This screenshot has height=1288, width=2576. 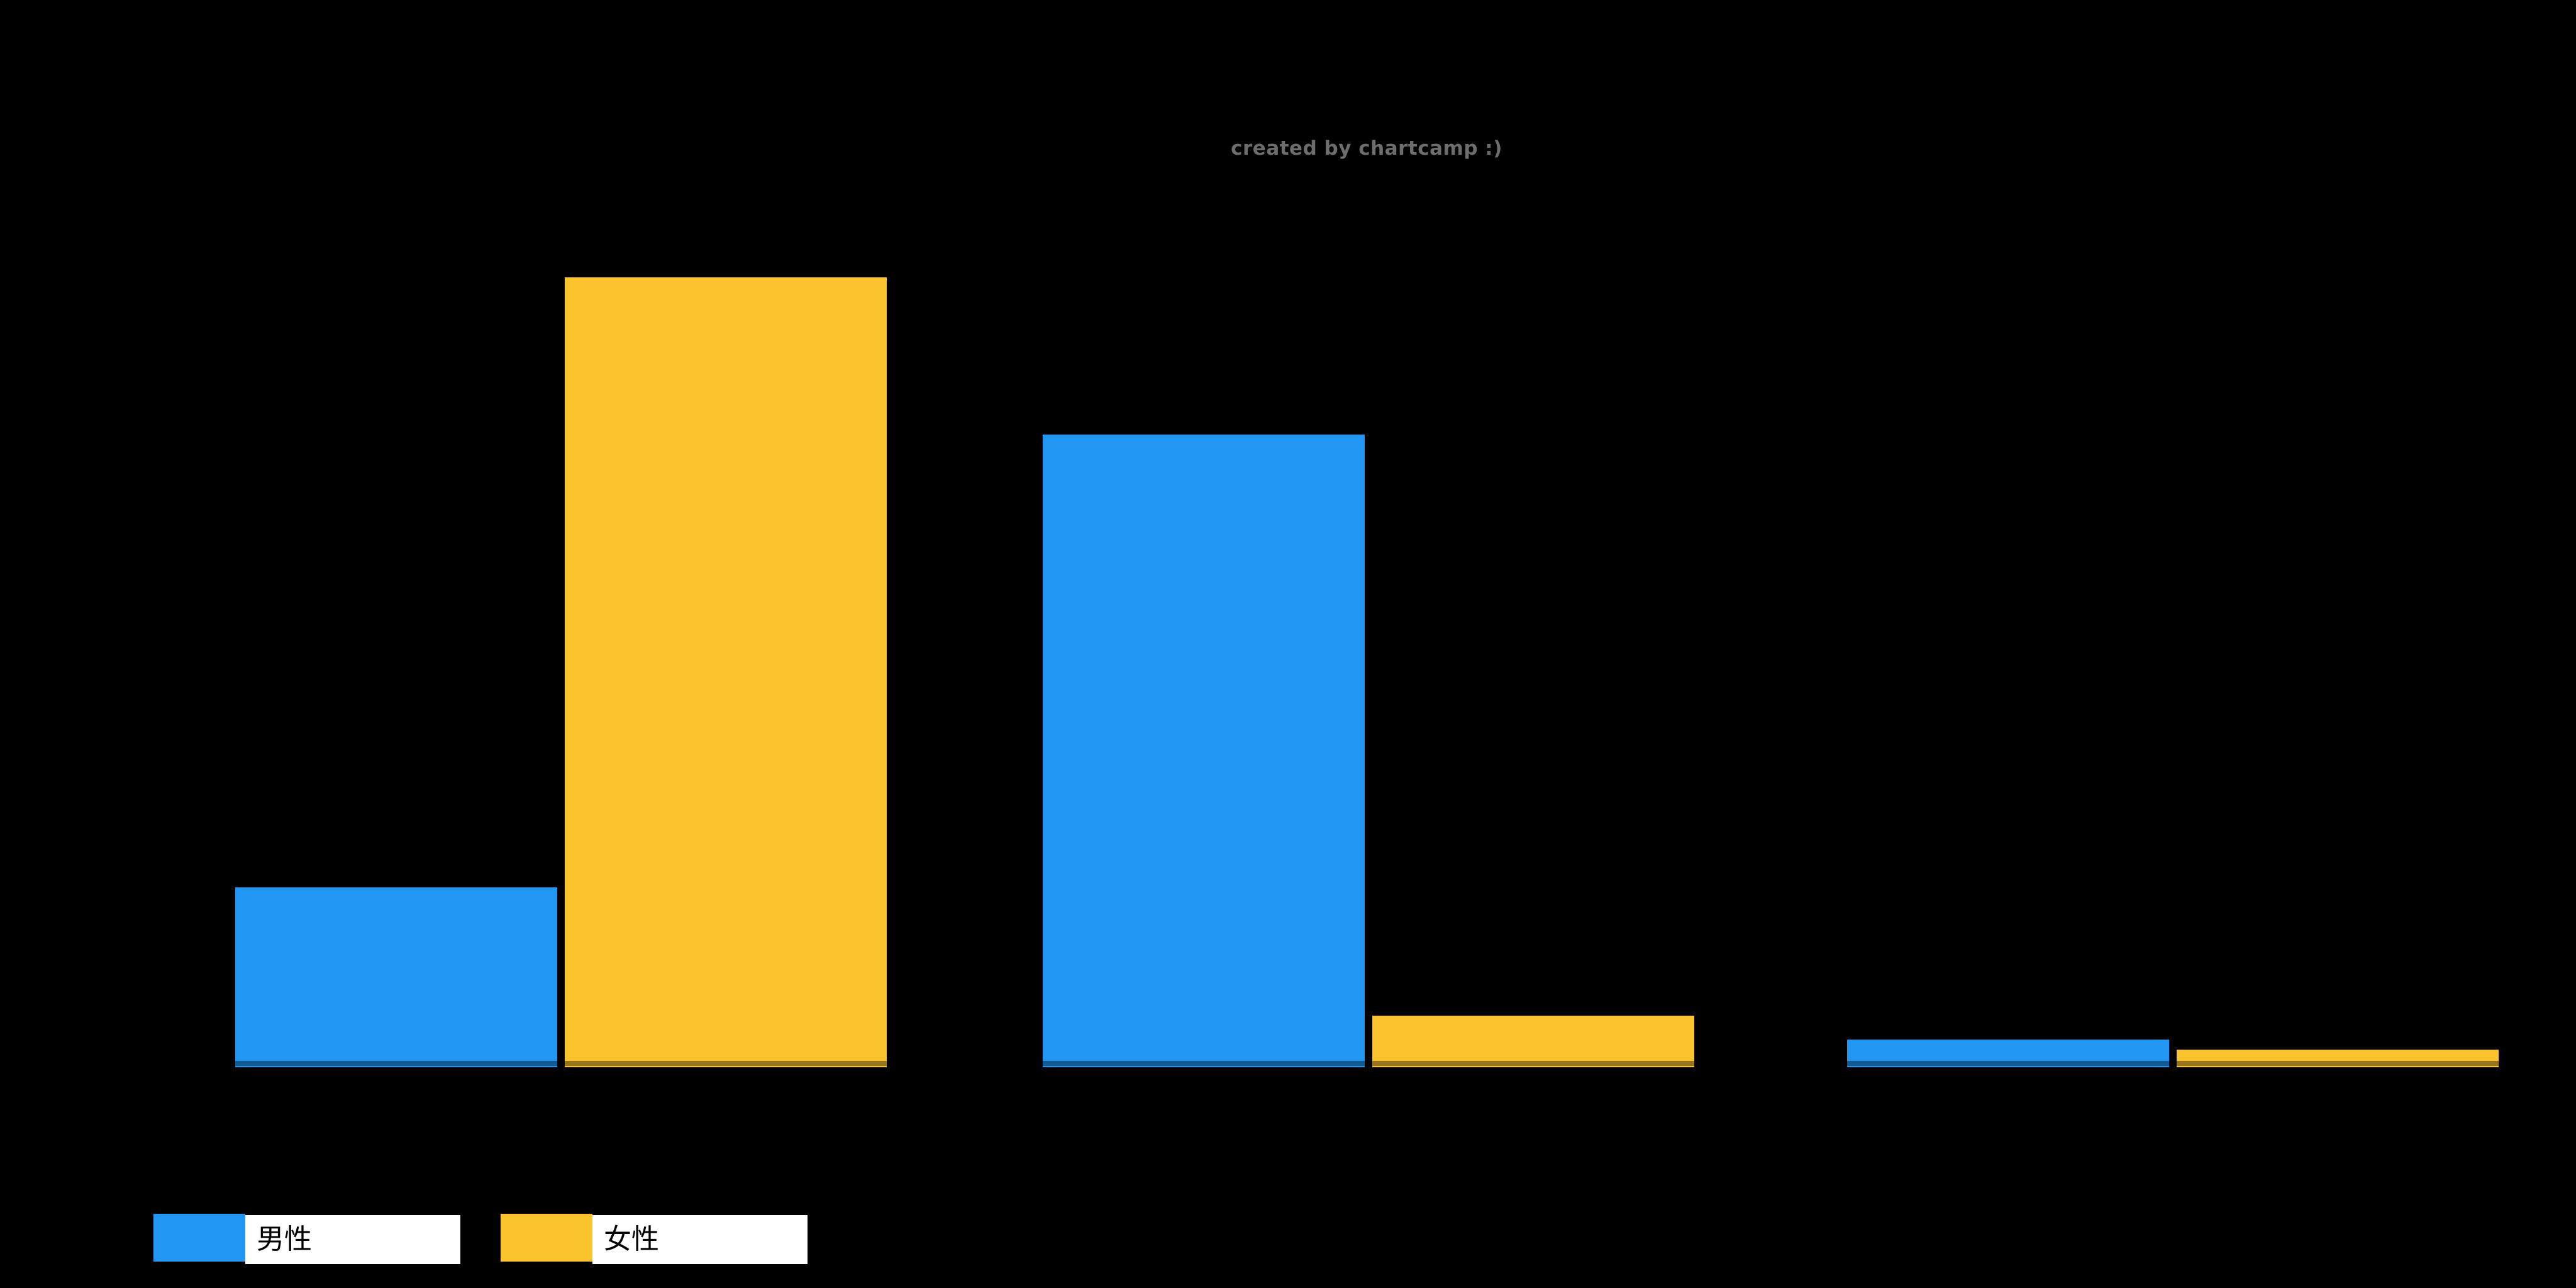 What do you see at coordinates (1533, 1041) in the screenshot?
I see `bar-female-group2` at bounding box center [1533, 1041].